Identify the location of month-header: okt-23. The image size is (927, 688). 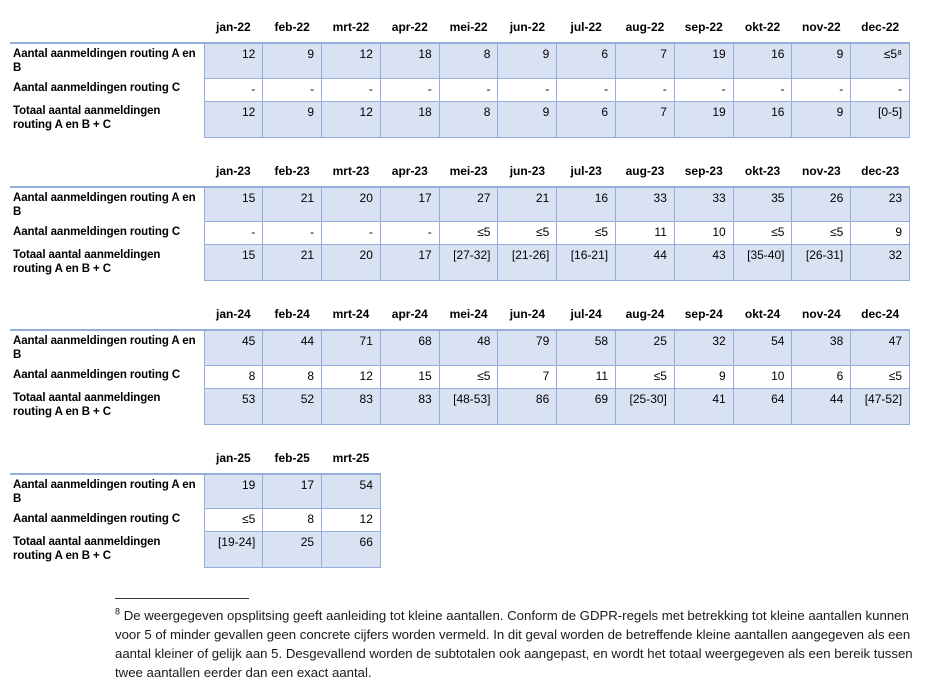
(762, 170).